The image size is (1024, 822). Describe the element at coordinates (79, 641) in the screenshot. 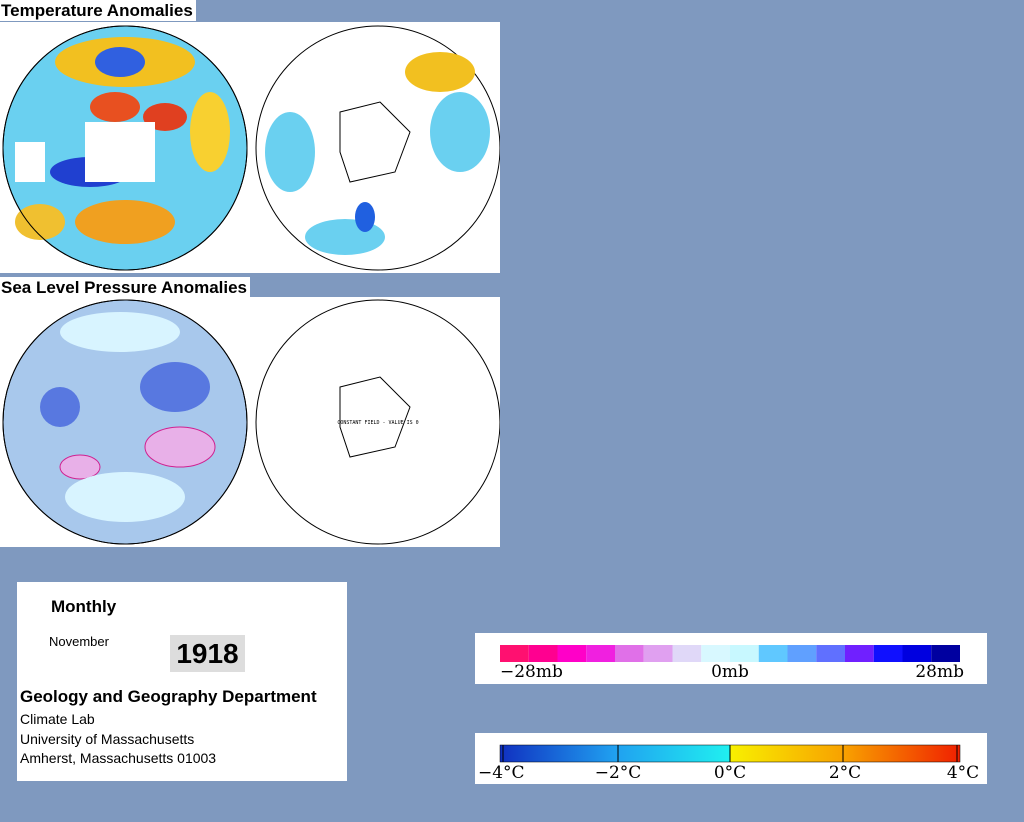

I see `month: November` at that location.